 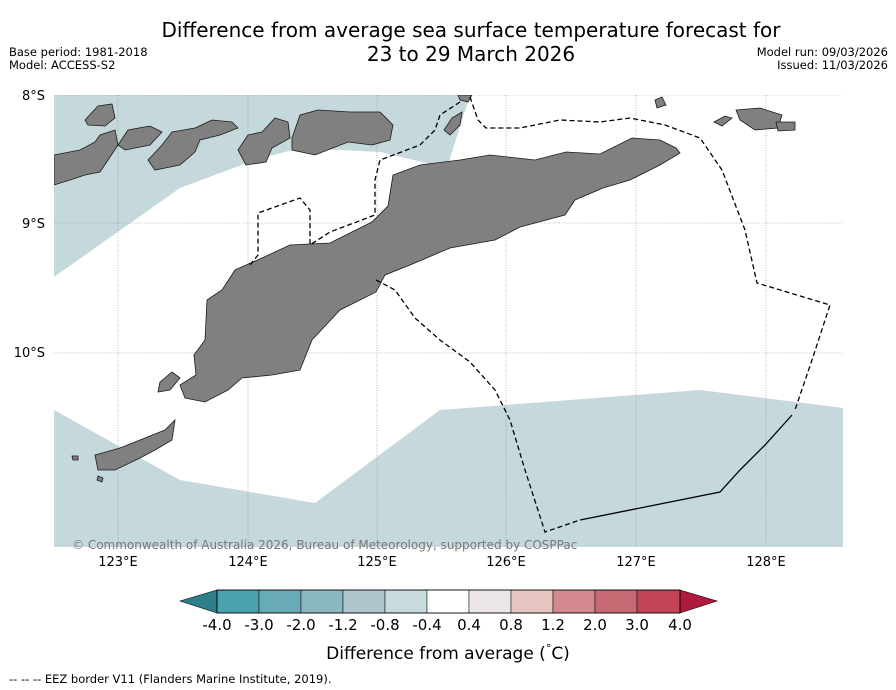 What do you see at coordinates (135, 444) in the screenshot?
I see `rote-island` at bounding box center [135, 444].